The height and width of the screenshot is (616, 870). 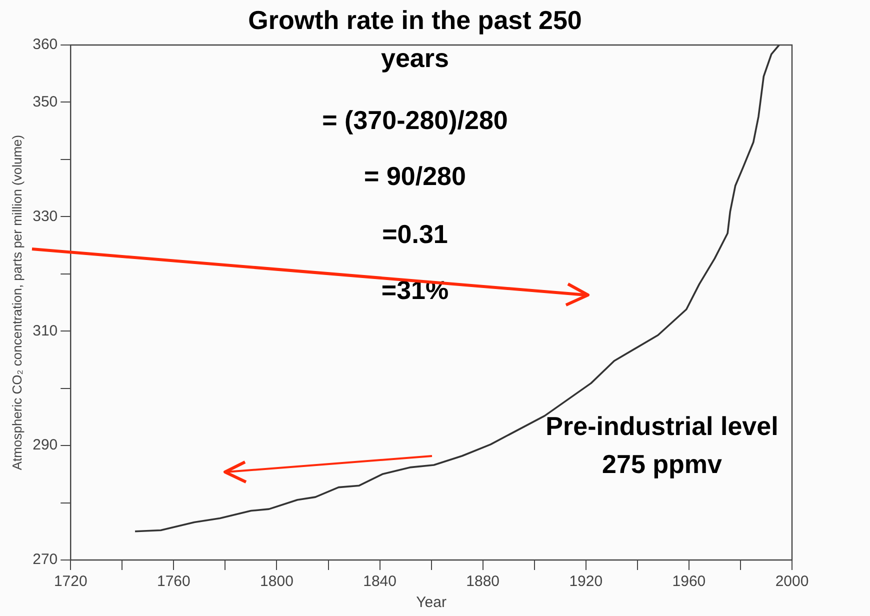 What do you see at coordinates (173, 581) in the screenshot?
I see `x-tick-label: 1760` at bounding box center [173, 581].